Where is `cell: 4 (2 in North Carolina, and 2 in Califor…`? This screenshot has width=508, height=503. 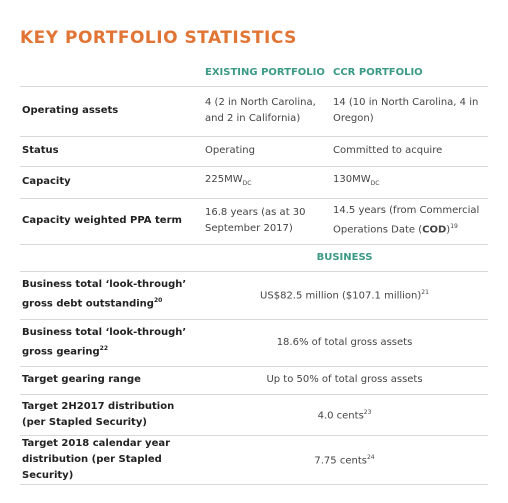
cell: 4 (2 in North Carolina, and 2 in Califor… is located at coordinates (267, 111).